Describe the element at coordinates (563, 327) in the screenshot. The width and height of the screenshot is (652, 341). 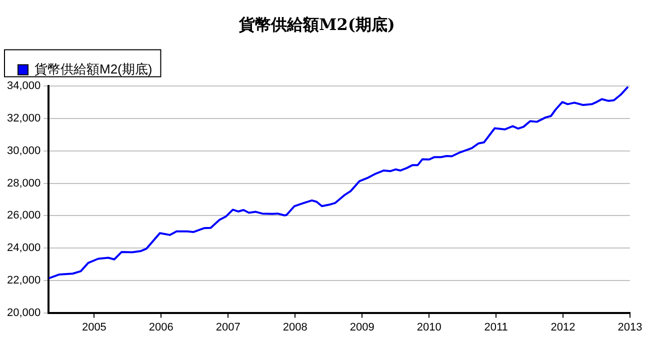
I see `x-tick-label: 2012` at that location.